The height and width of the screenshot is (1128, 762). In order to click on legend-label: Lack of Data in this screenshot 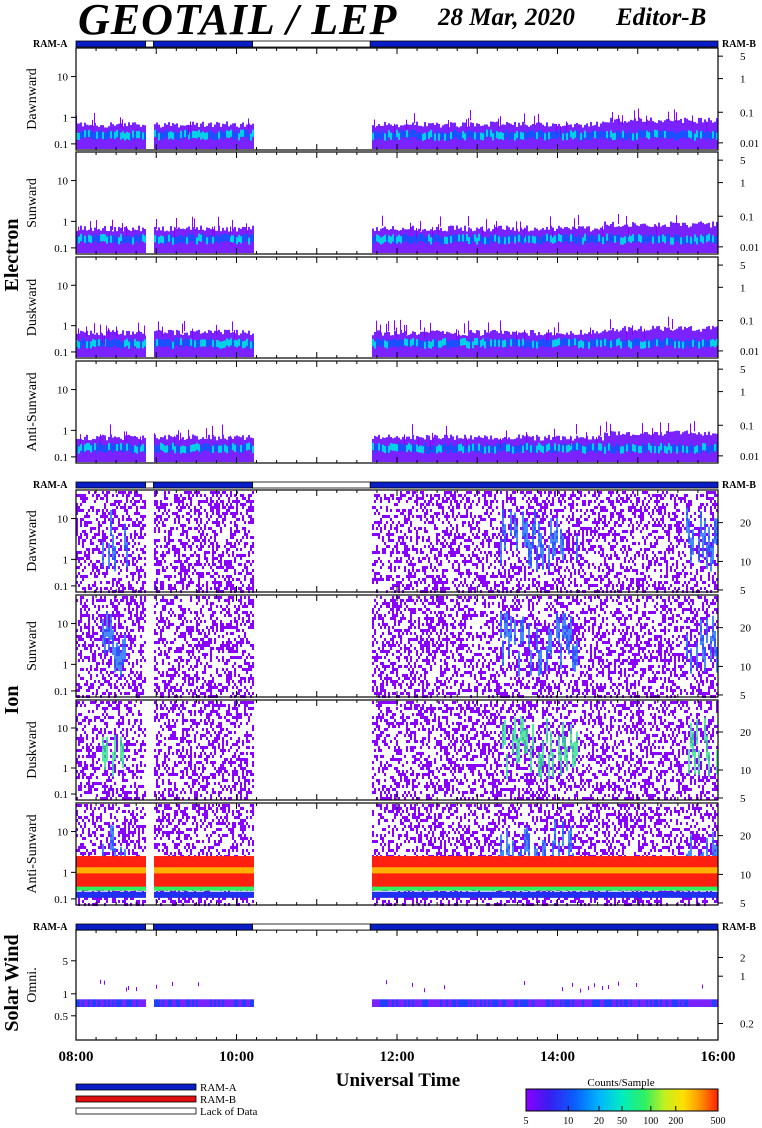, I will do `click(229, 1112)`.